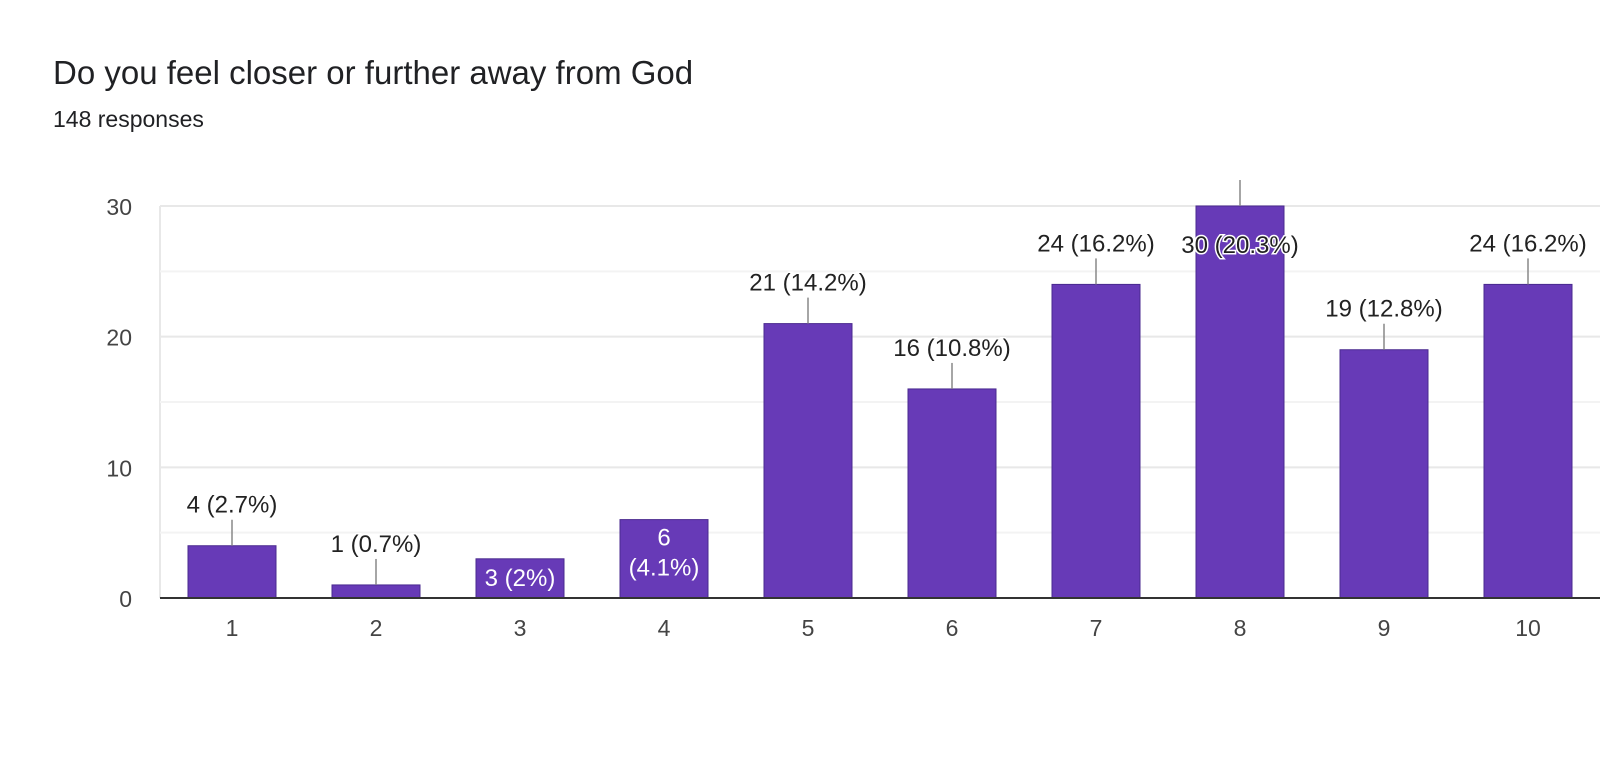  What do you see at coordinates (119, 468) in the screenshot?
I see `y-tick-label: 10` at bounding box center [119, 468].